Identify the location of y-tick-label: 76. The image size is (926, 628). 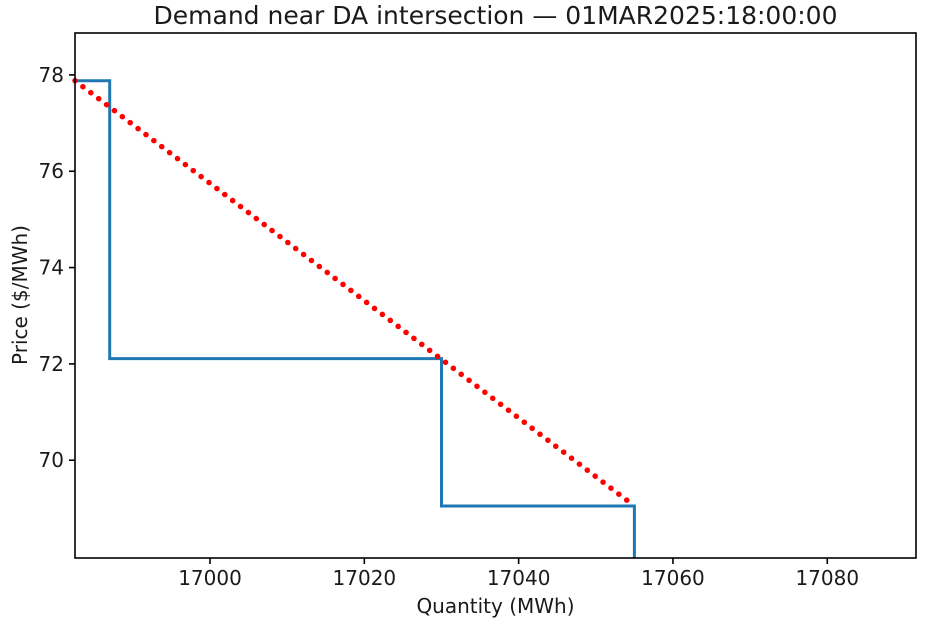
(51, 171).